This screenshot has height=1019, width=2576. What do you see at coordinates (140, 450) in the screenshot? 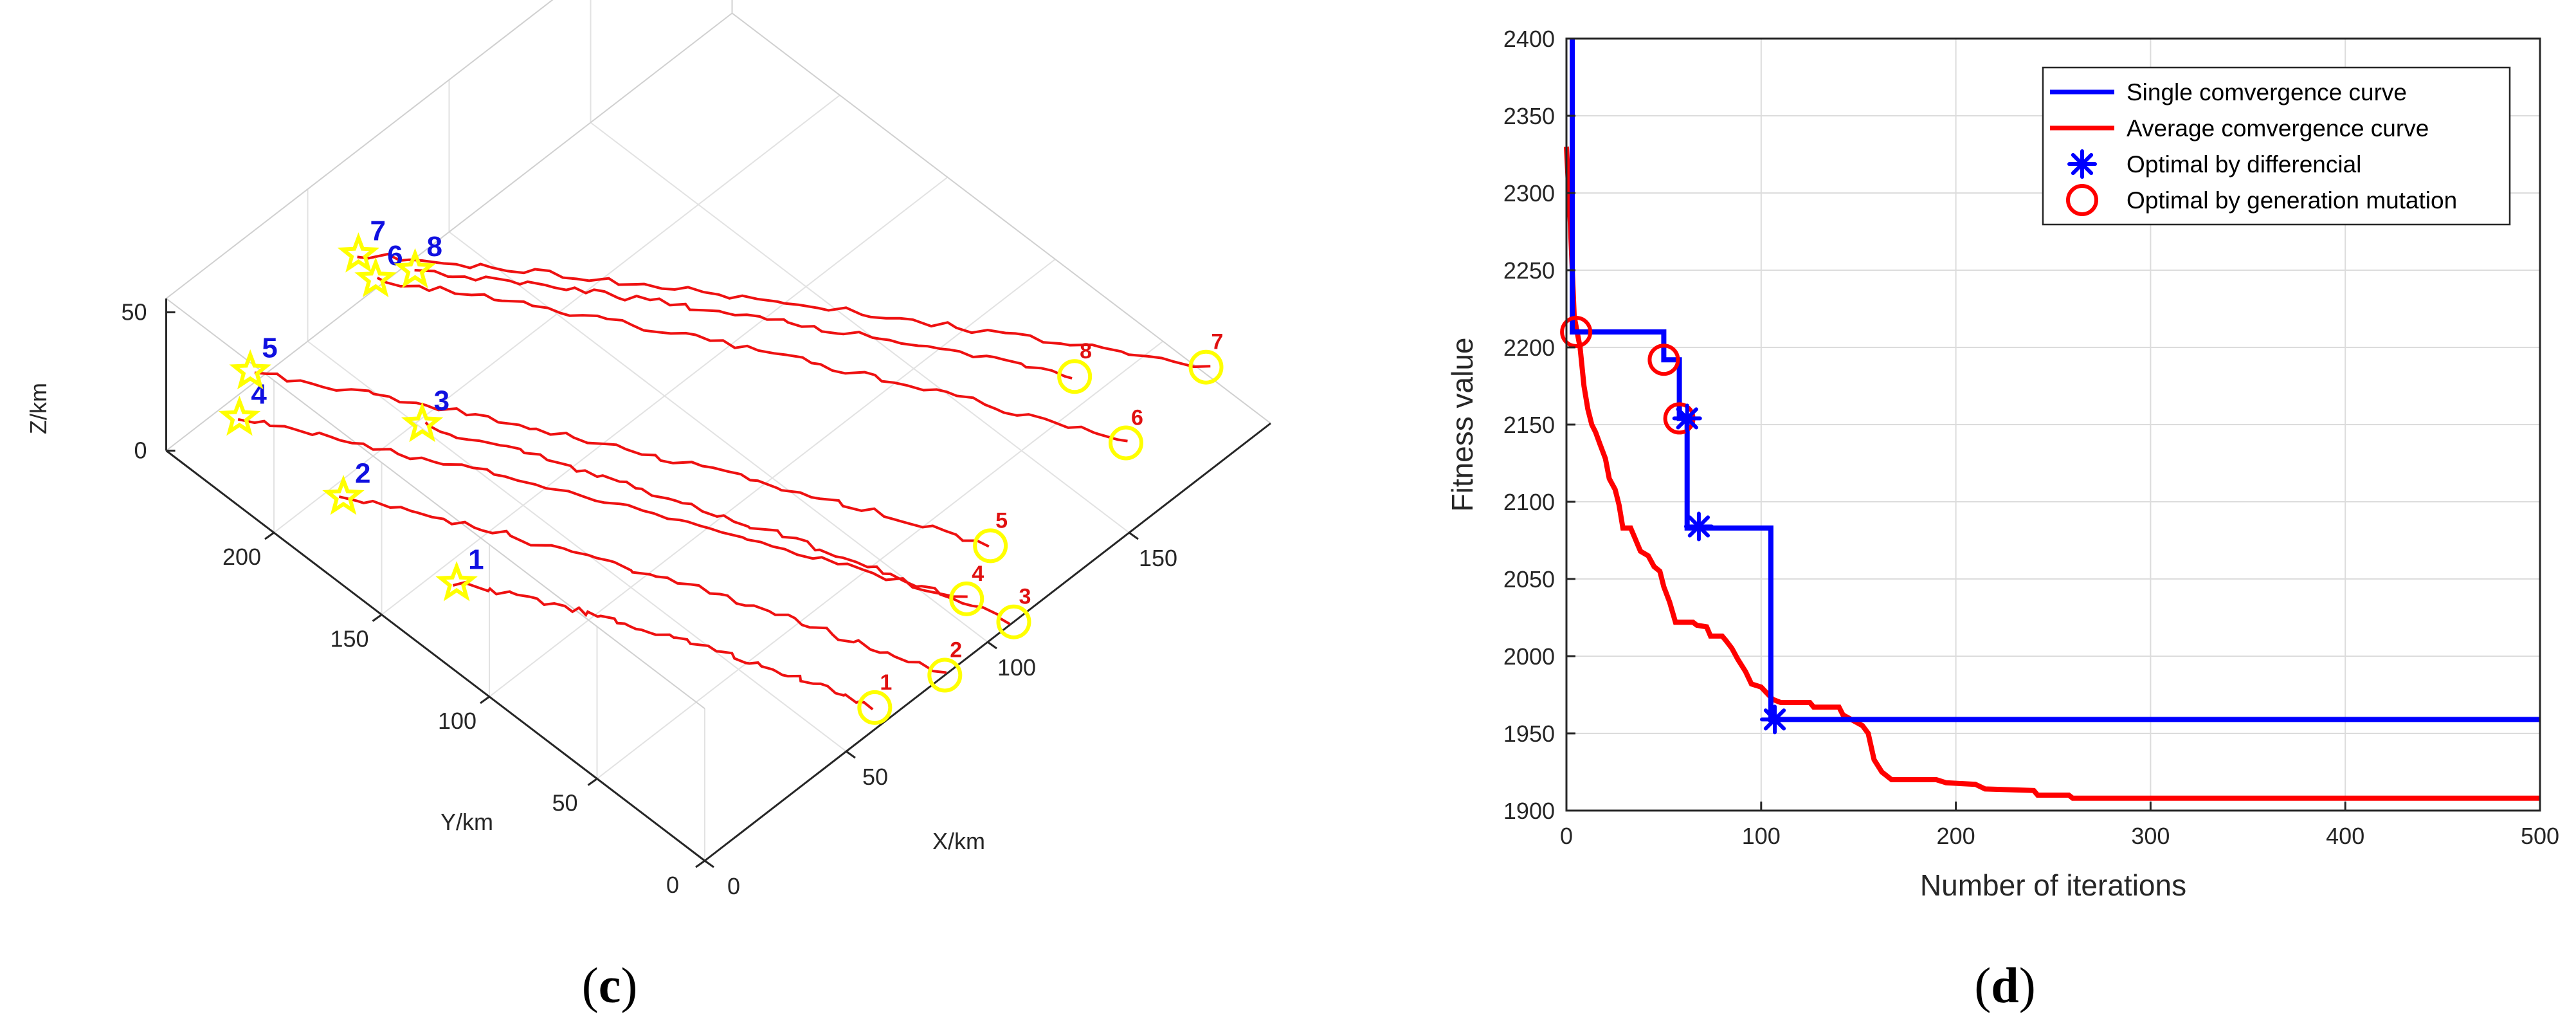
I see `z-tick-label-3d: 0` at bounding box center [140, 450].